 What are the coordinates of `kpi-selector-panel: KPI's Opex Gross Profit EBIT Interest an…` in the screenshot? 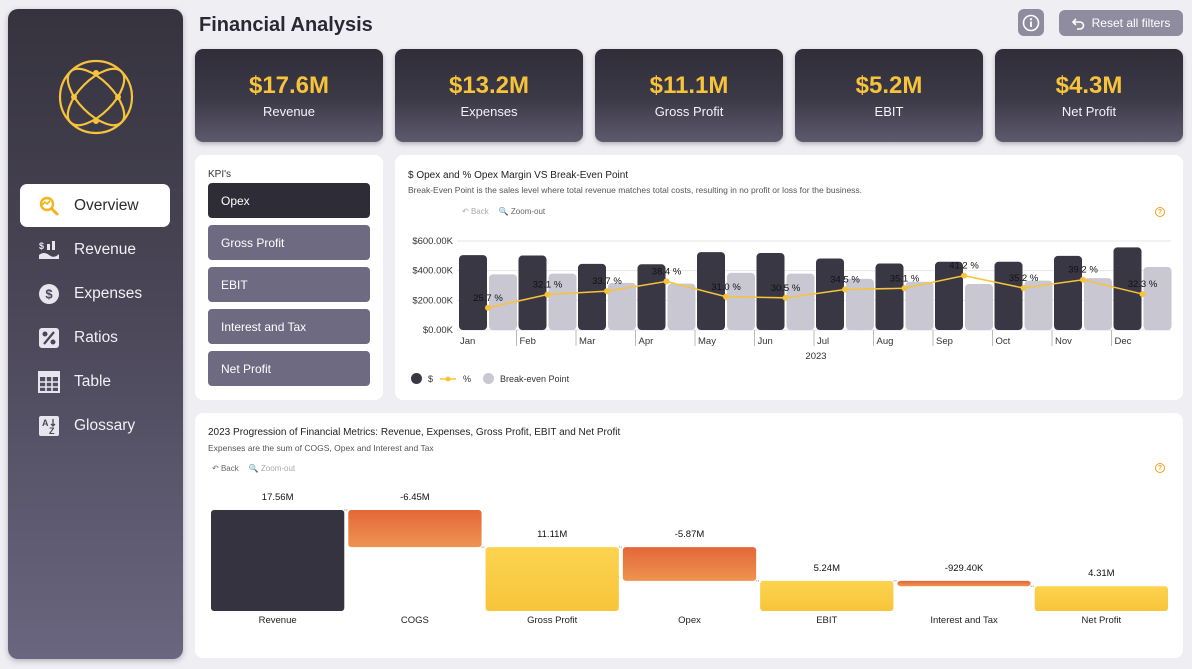 It's located at (289, 277).